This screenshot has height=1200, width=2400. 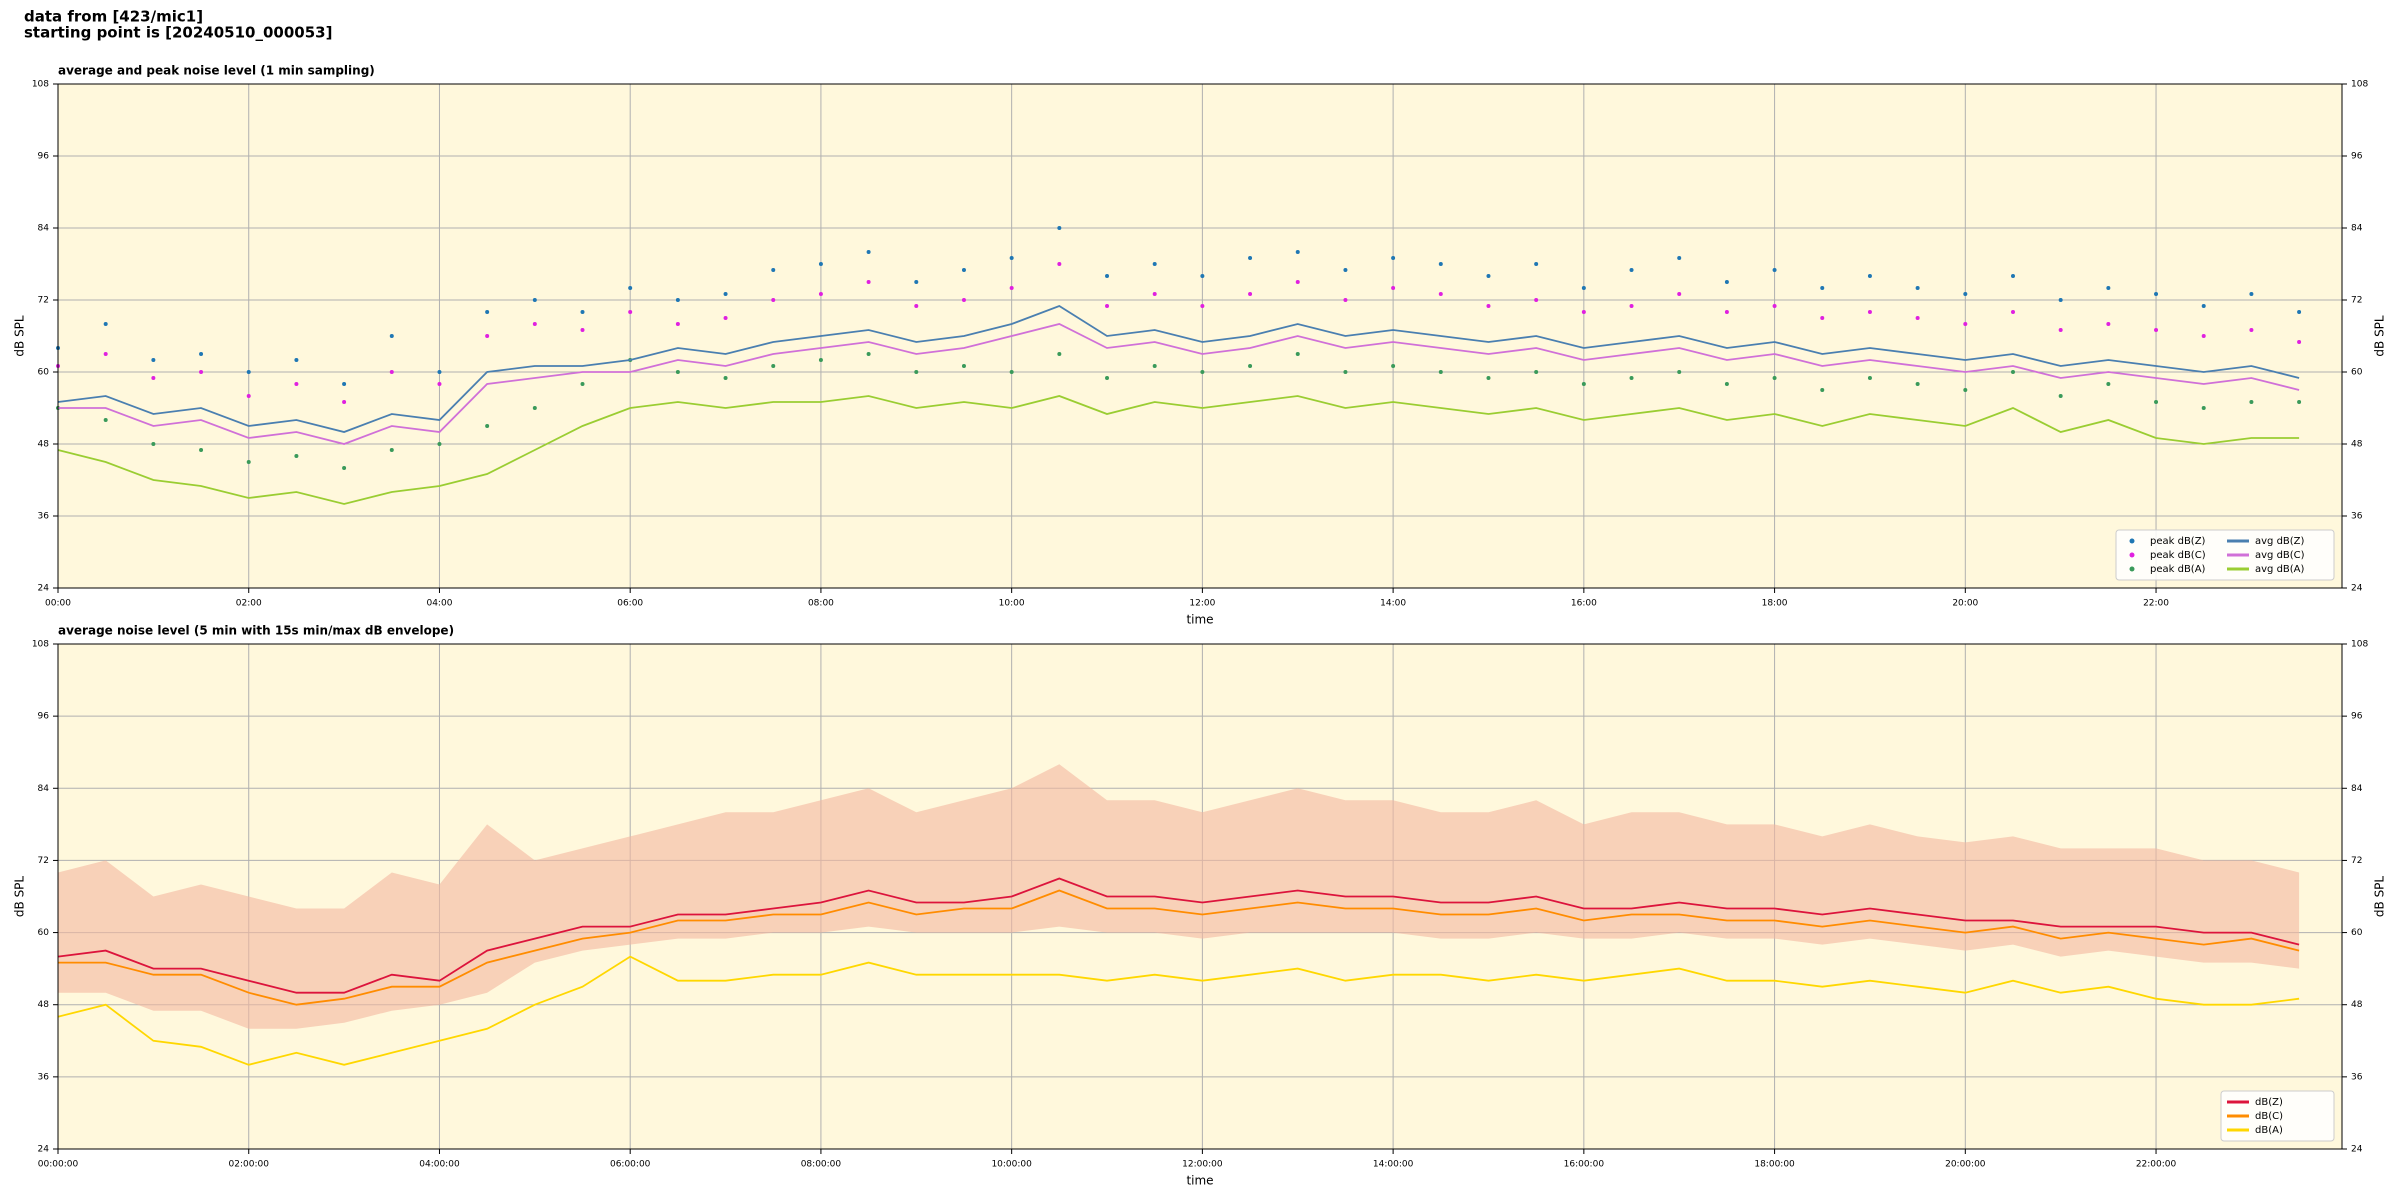 What do you see at coordinates (2280, 569) in the screenshot?
I see `legend-label: avg dB(A)` at bounding box center [2280, 569].